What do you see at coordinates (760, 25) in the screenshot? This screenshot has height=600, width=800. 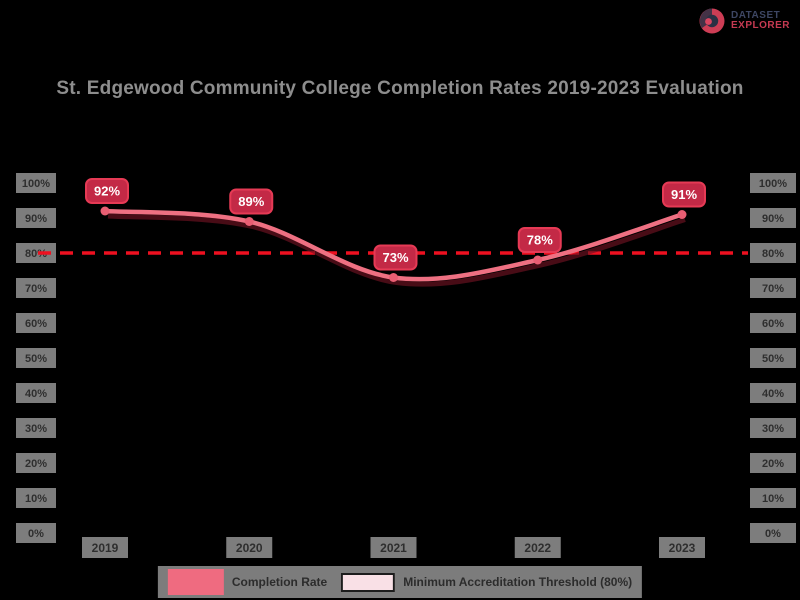 I see `logo-wordmark-line2: EXPLORER` at bounding box center [760, 25].